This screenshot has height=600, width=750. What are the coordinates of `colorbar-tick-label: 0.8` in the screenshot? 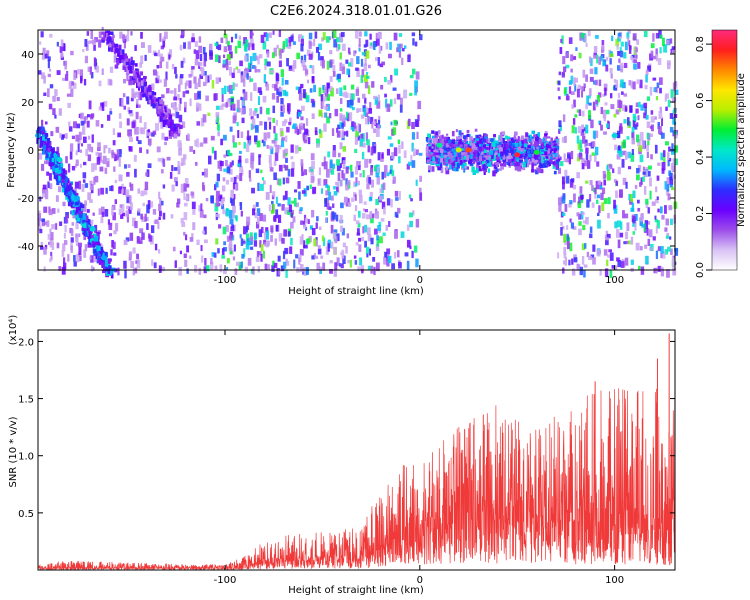 It's located at (700, 44).